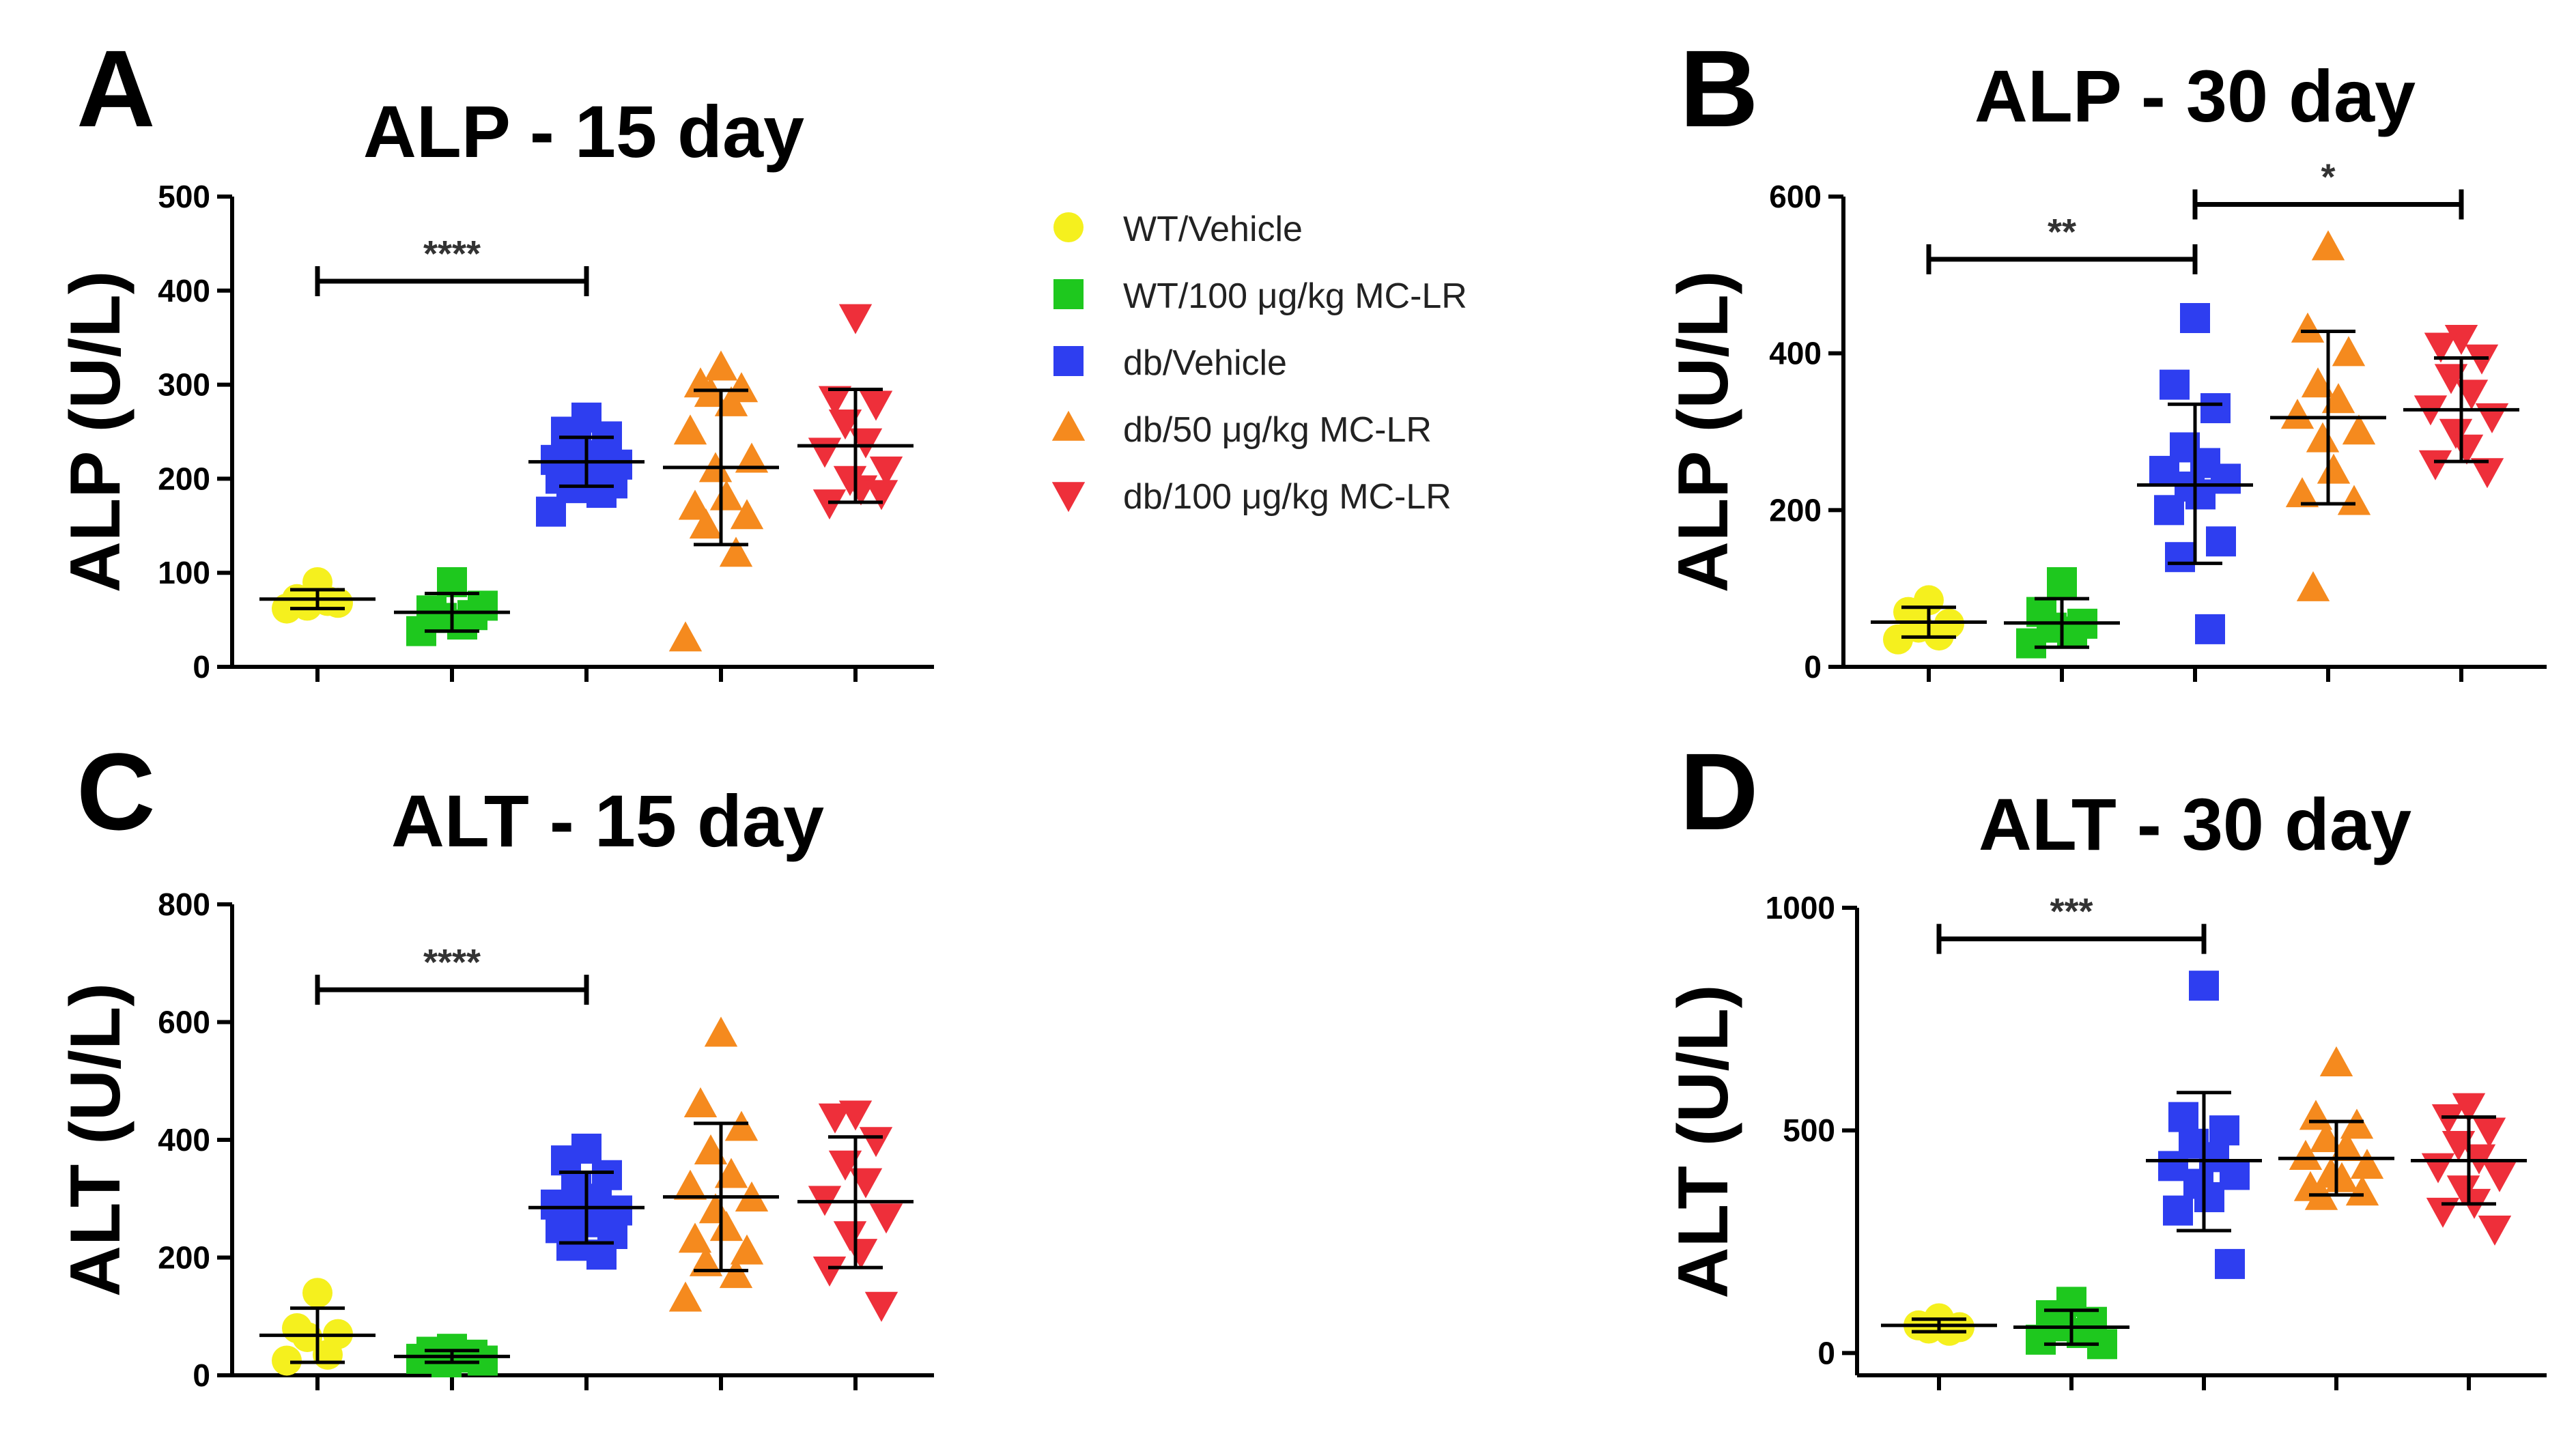 Image resolution: width=2576 pixels, height=1434 pixels. What do you see at coordinates (2328, 177) in the screenshot?
I see `significance-label: *` at bounding box center [2328, 177].